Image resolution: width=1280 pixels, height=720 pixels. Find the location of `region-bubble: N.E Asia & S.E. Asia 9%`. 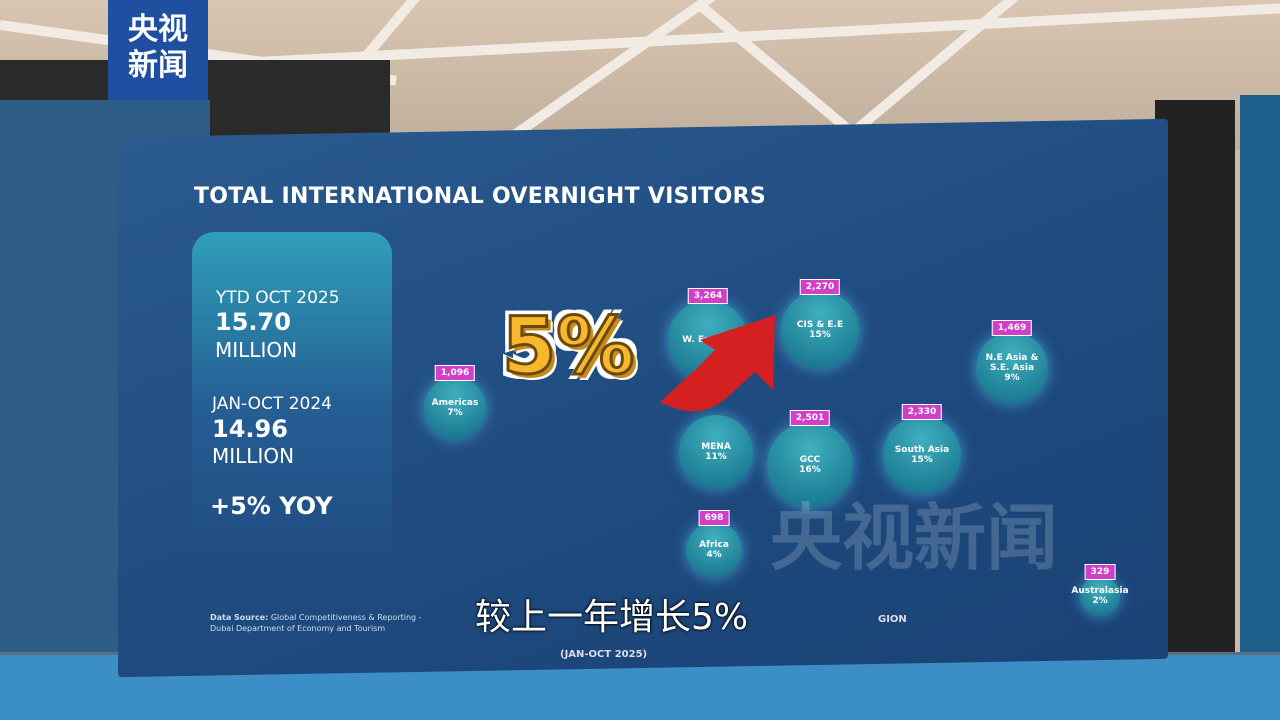

region-bubble: N.E Asia & S.E. Asia 9% is located at coordinates (1012, 368).